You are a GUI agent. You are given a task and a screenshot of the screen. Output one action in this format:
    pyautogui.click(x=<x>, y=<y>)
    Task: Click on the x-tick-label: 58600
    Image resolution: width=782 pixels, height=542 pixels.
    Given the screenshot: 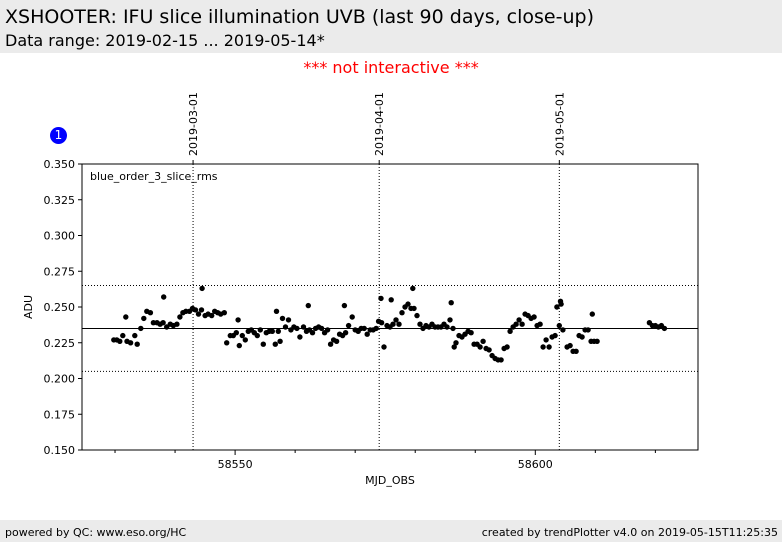 What is the action you would take?
    pyautogui.click(x=535, y=464)
    